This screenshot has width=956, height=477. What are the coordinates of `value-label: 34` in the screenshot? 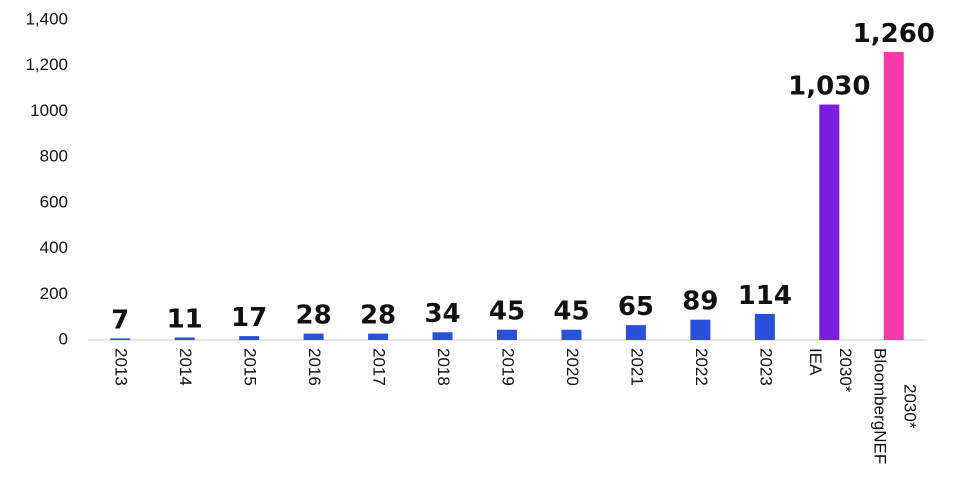 It's located at (442, 314).